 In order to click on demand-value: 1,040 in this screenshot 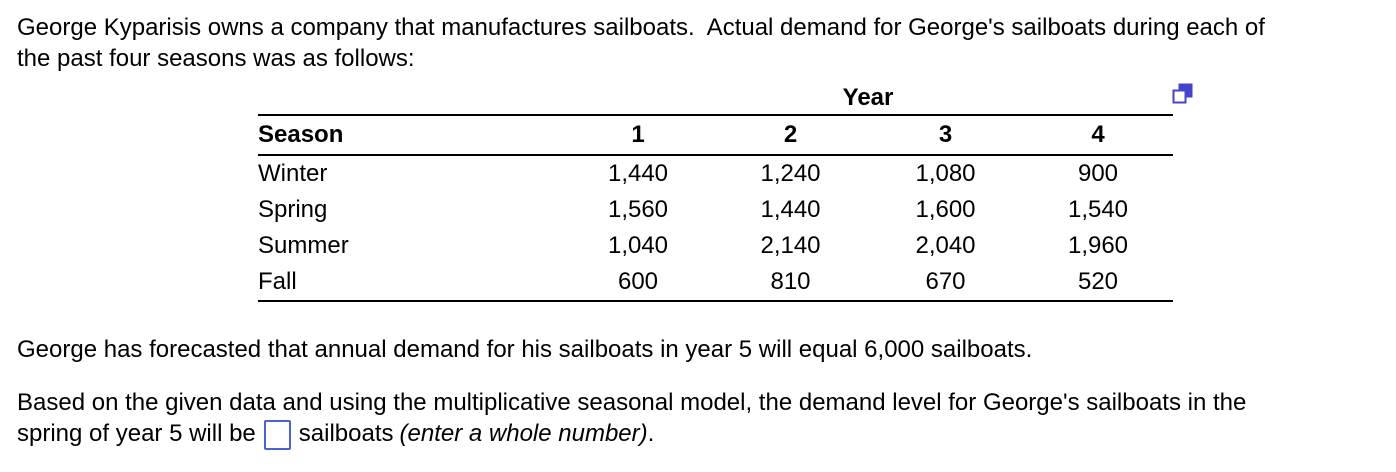, I will do `click(638, 245)`.